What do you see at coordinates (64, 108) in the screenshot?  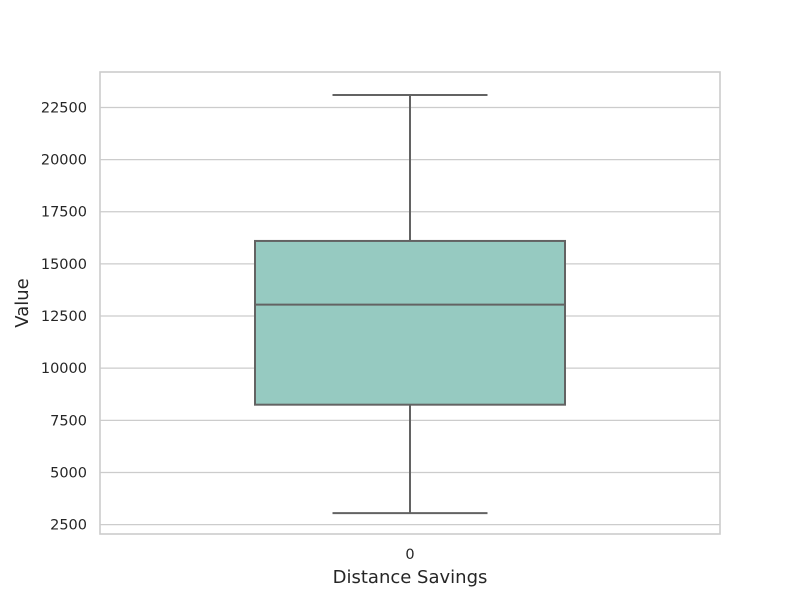 I see `y-tick-label: 22500` at bounding box center [64, 108].